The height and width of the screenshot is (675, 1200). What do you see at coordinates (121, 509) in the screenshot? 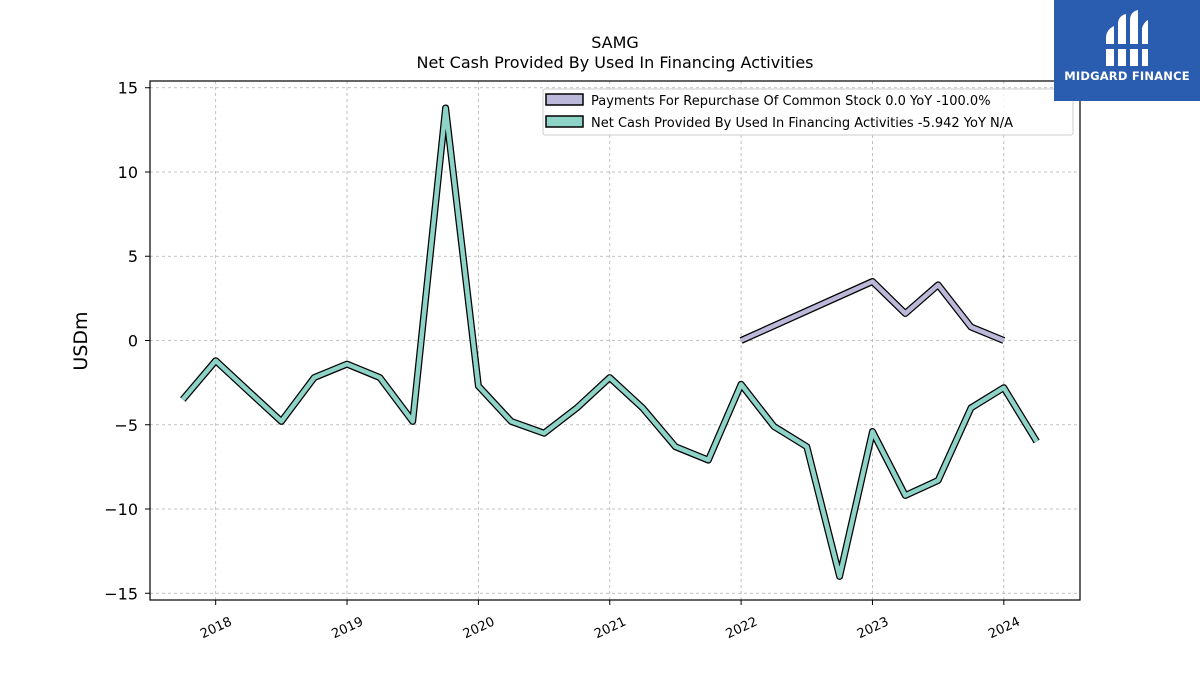
I see `y-tick-label: −10` at bounding box center [121, 509].